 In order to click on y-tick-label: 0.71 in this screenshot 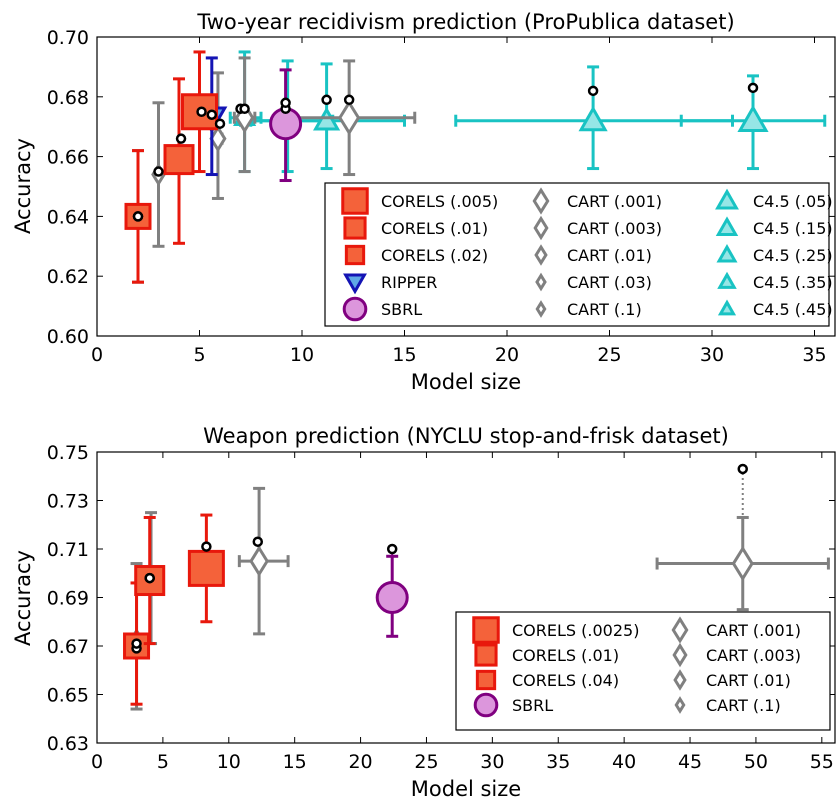, I will do `click(68, 550)`.